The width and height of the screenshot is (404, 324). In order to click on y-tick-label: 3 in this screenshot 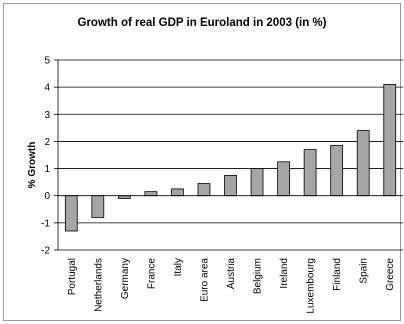, I will do `click(47, 115)`.